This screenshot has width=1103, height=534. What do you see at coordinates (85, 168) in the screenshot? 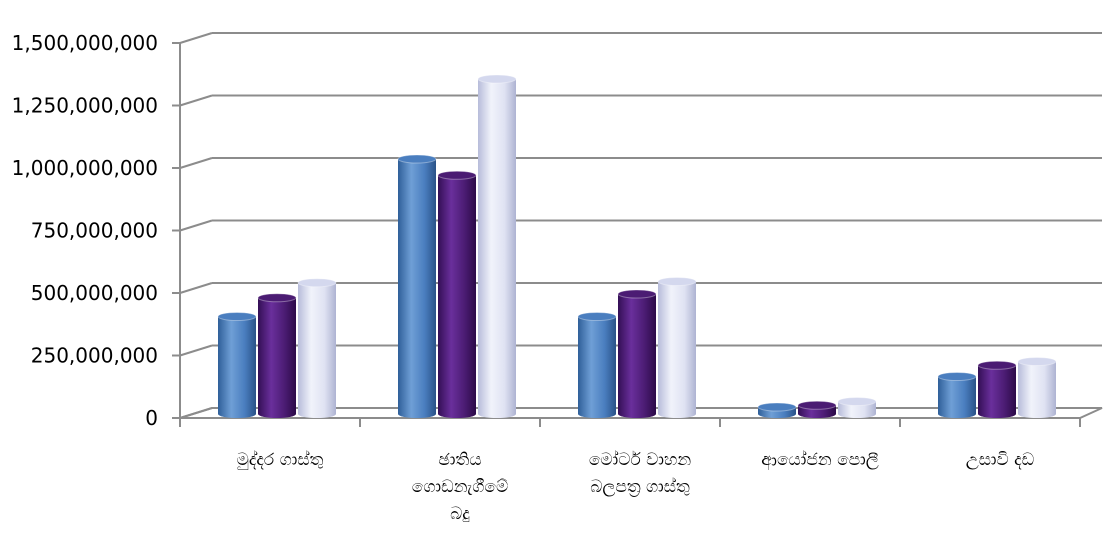
I see `y-tick-label: 1,000,000,000` at bounding box center [85, 168].